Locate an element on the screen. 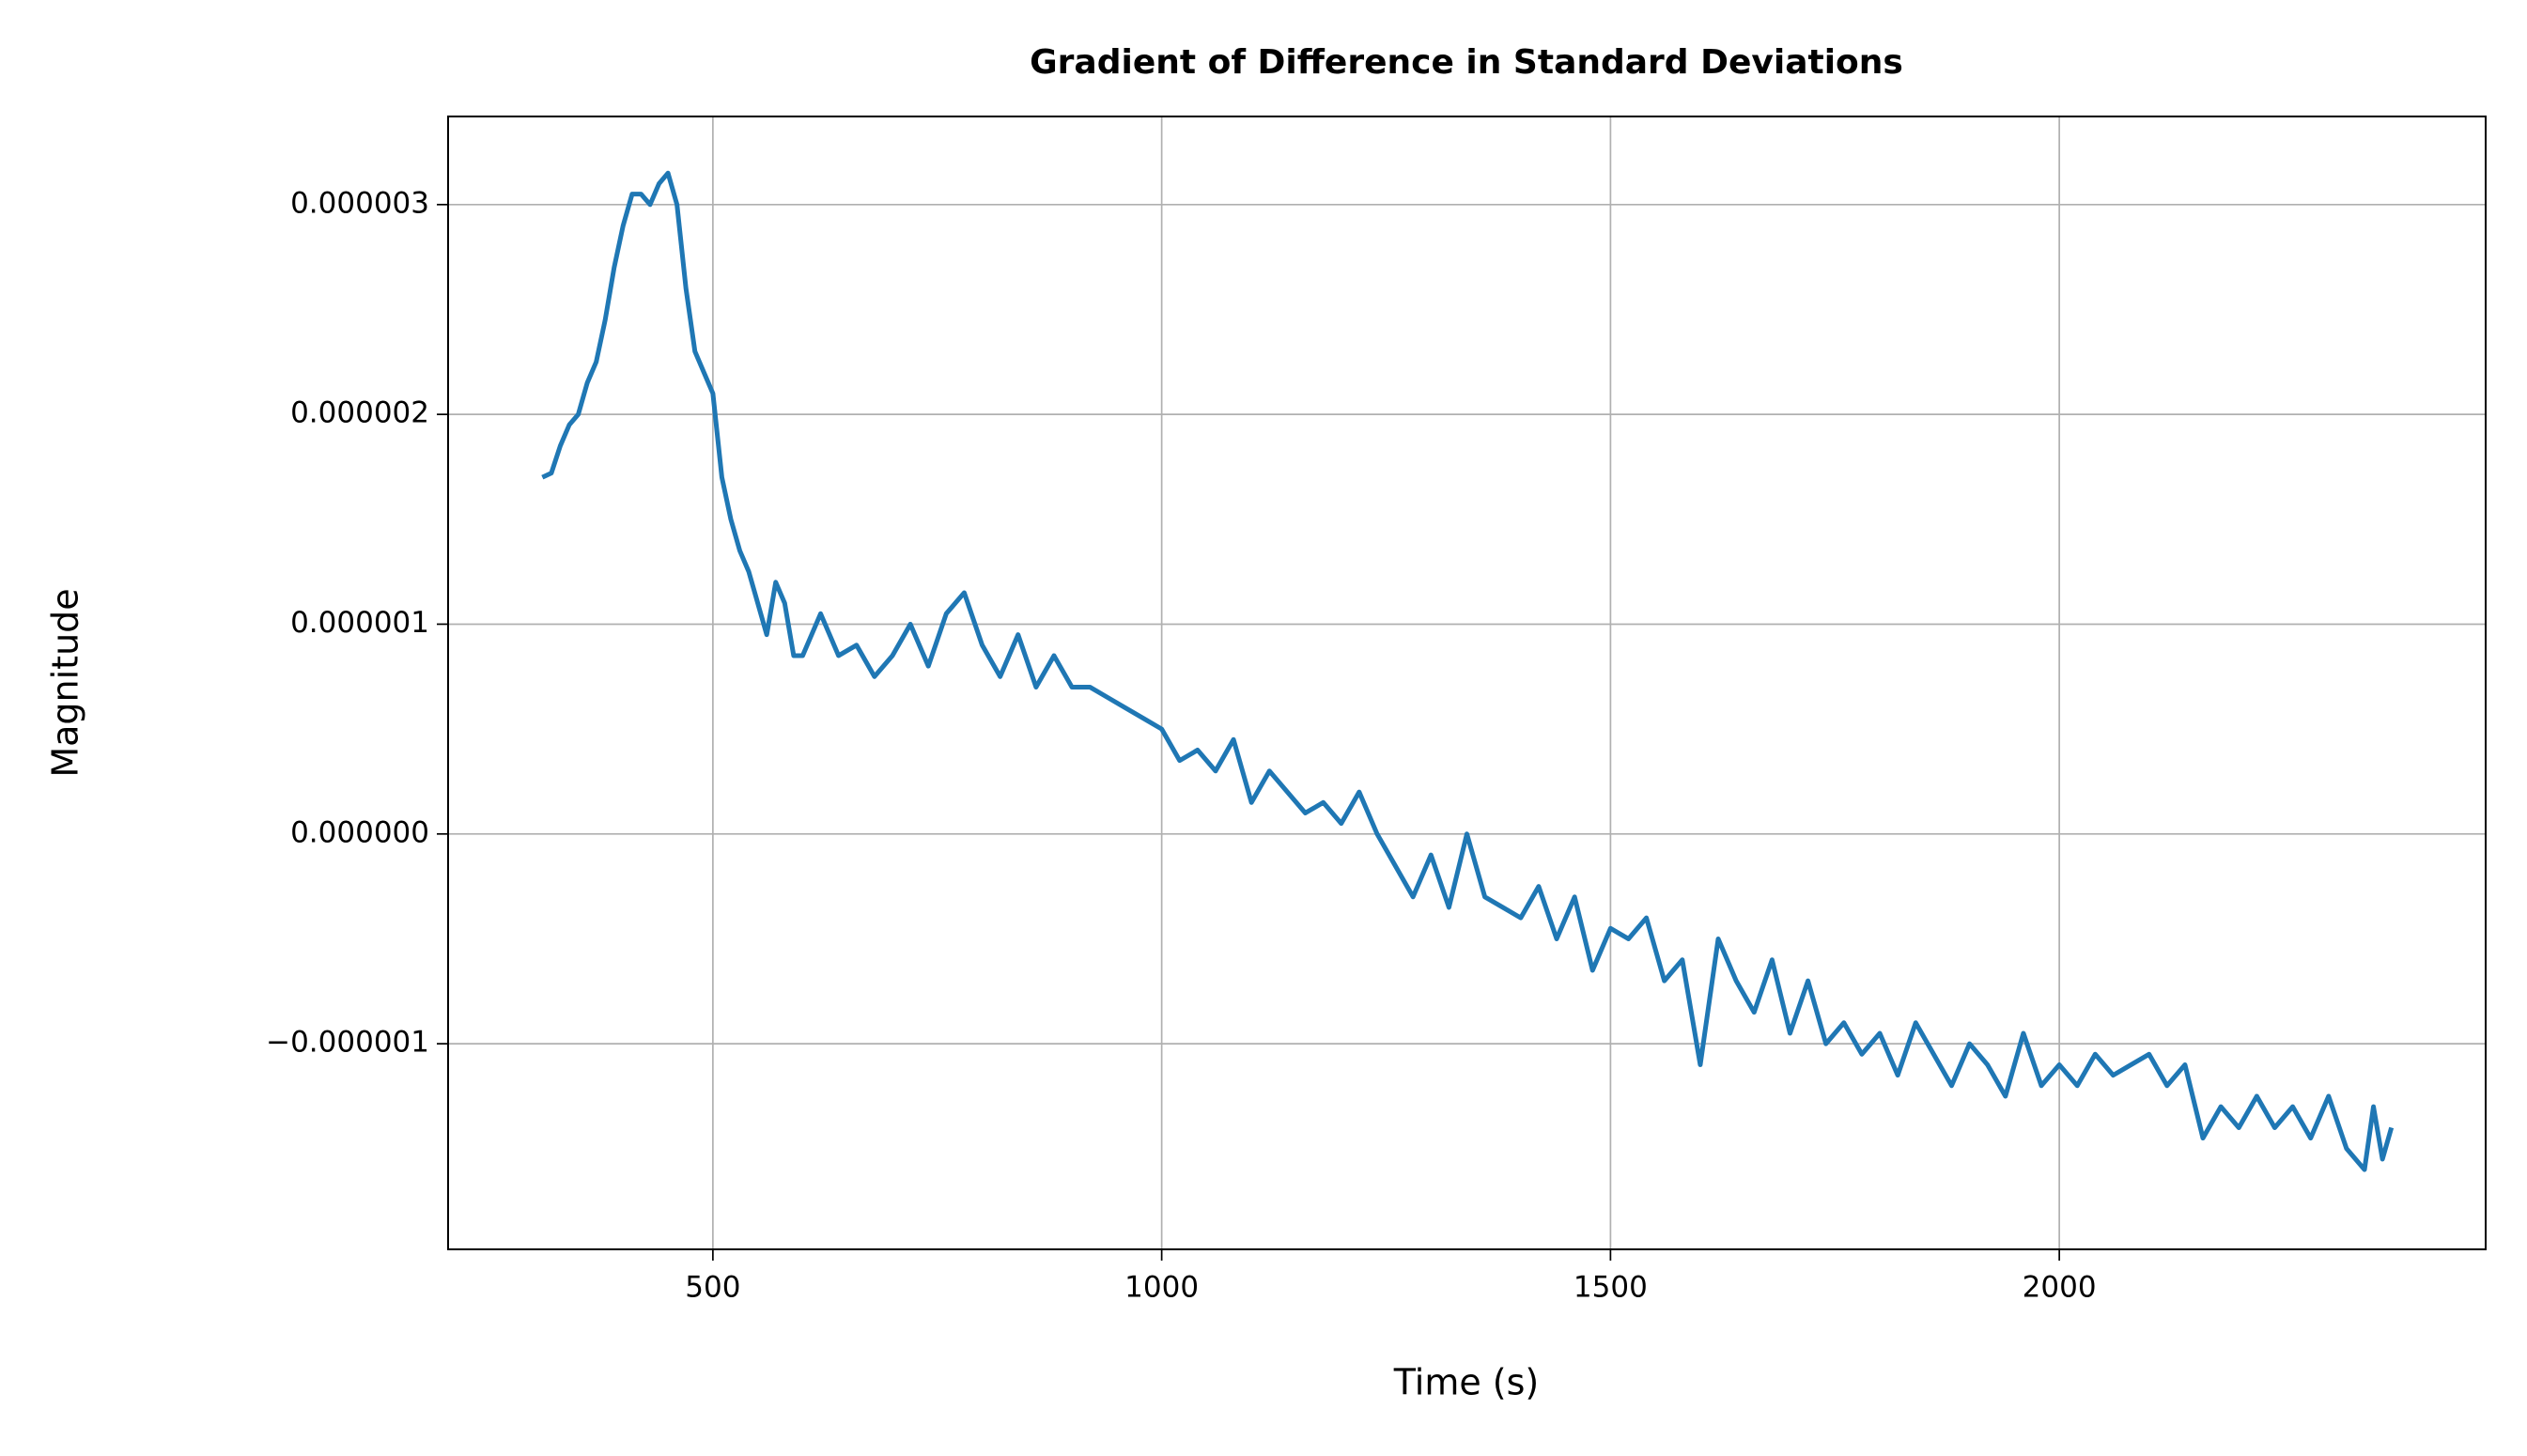  y-axis-label: Magnitude is located at coordinates (65, 682).